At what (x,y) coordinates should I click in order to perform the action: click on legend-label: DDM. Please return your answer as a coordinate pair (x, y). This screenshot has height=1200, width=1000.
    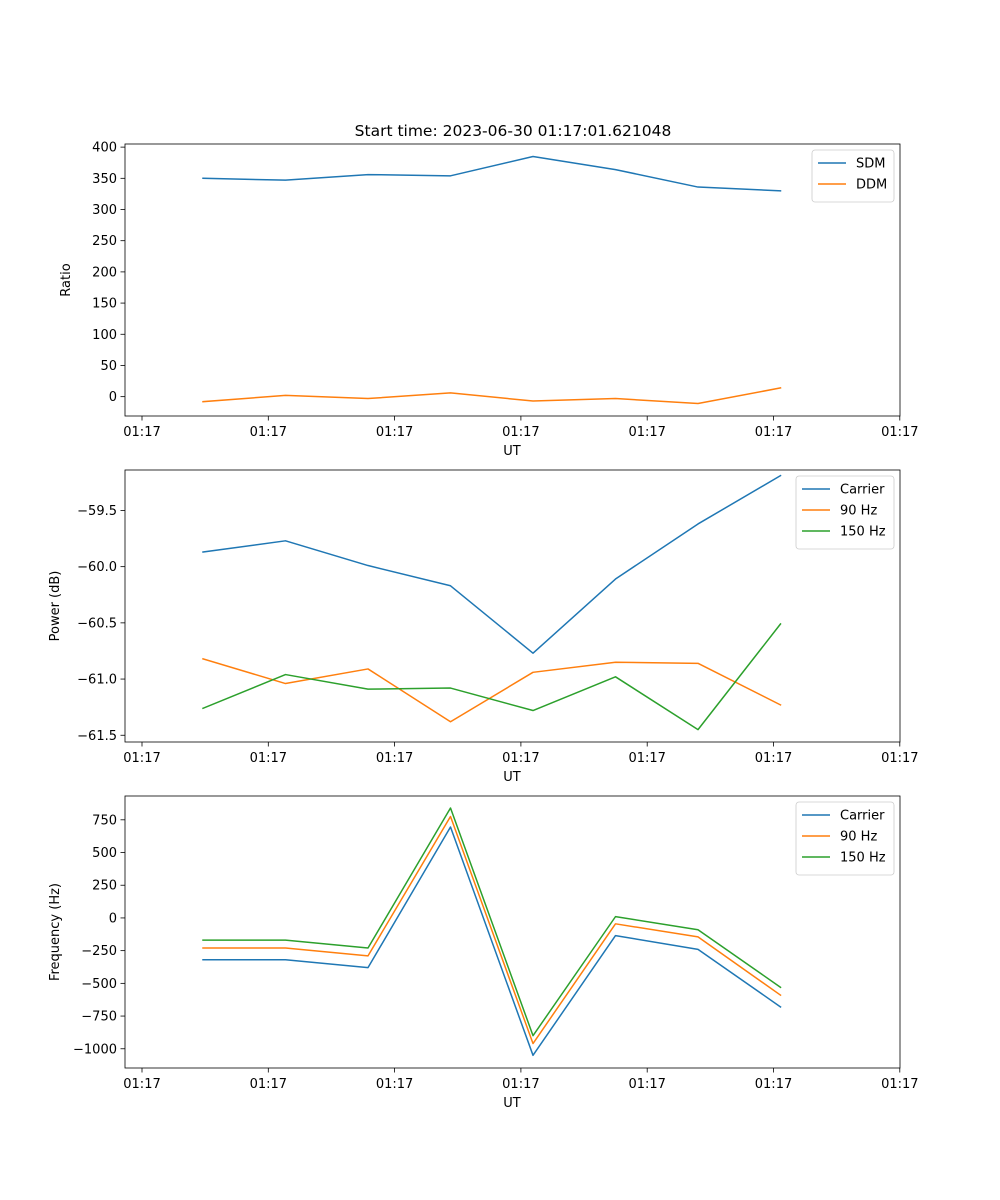
    Looking at the image, I should click on (871, 185).